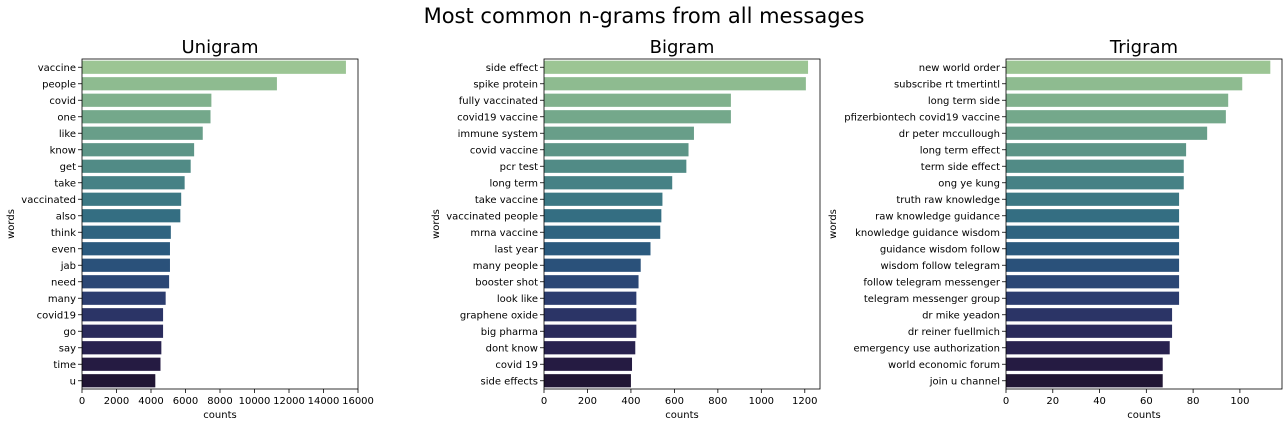 The height and width of the screenshot is (426, 1288). I want to click on y-tick-label: truth raw knowledge, so click(948, 200).